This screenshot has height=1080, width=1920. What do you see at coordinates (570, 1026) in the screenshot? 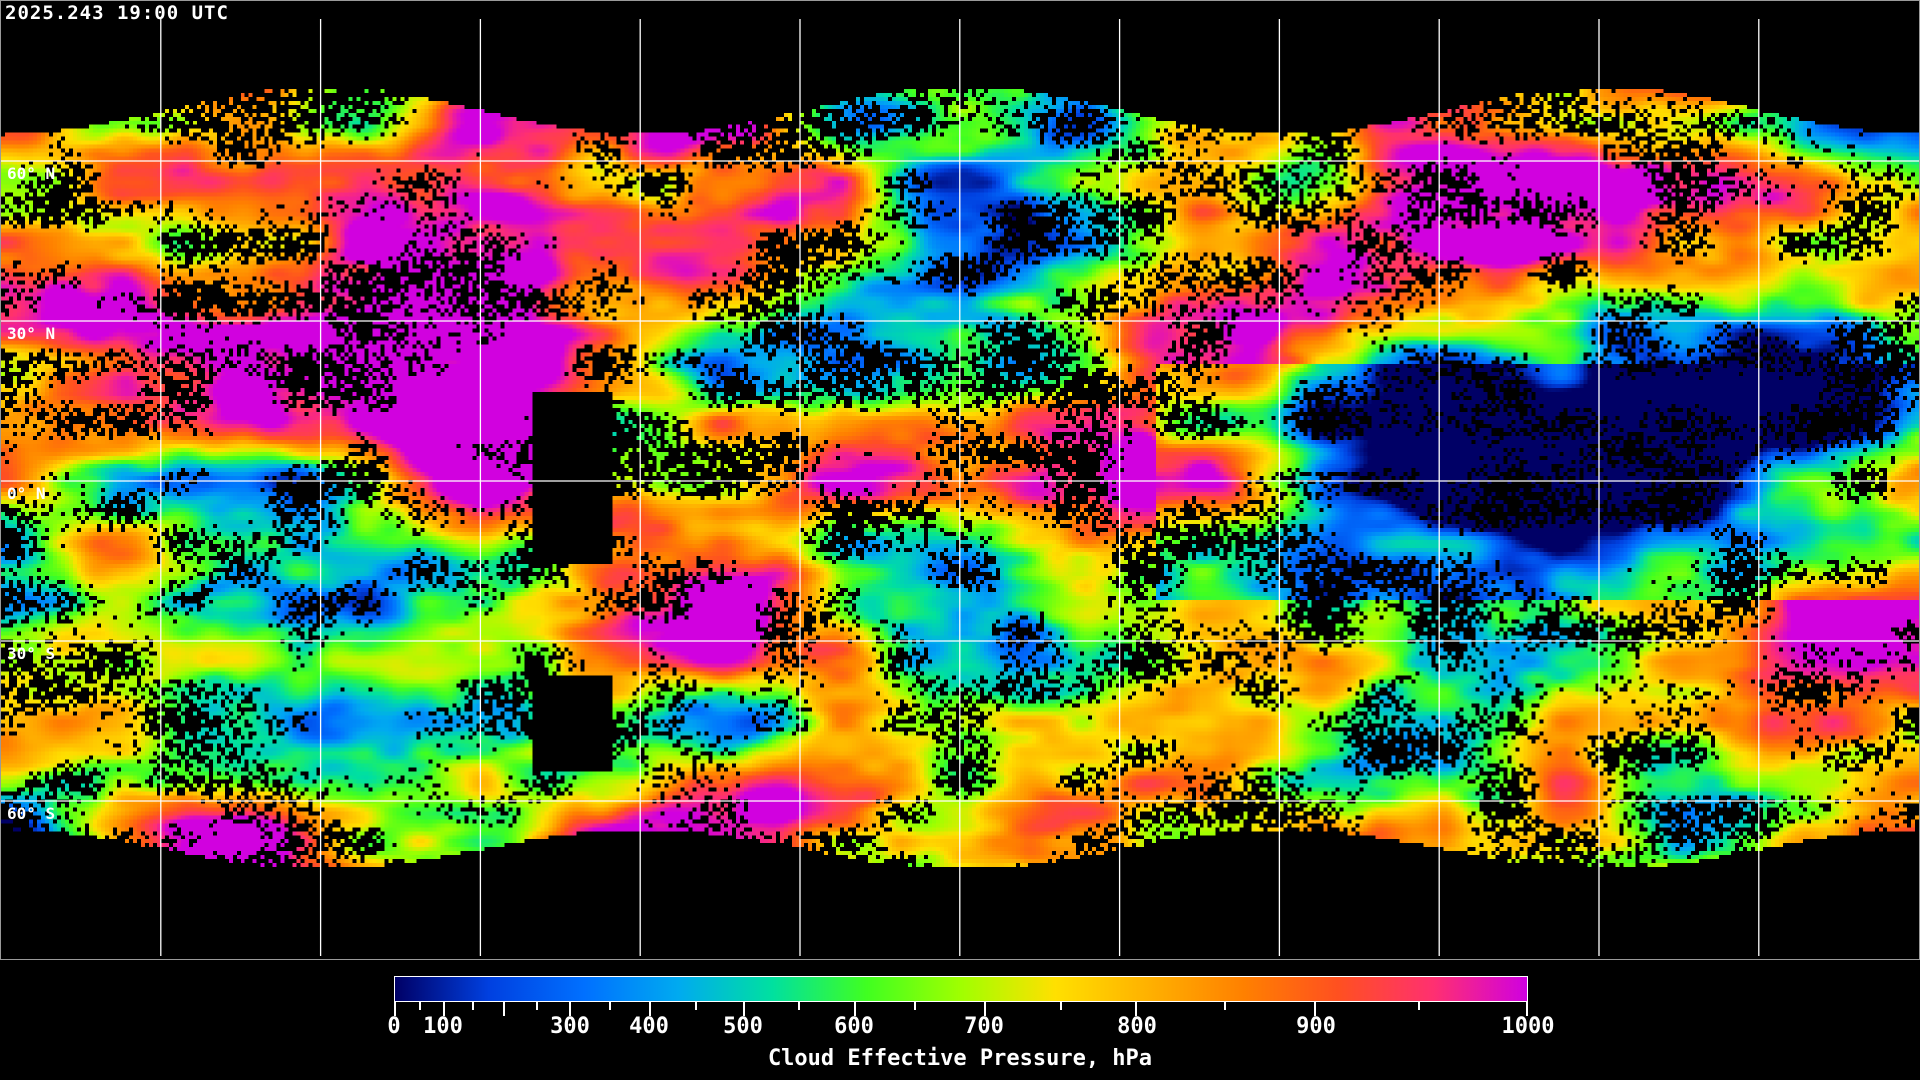
I see `tick-label: 300` at bounding box center [570, 1026].